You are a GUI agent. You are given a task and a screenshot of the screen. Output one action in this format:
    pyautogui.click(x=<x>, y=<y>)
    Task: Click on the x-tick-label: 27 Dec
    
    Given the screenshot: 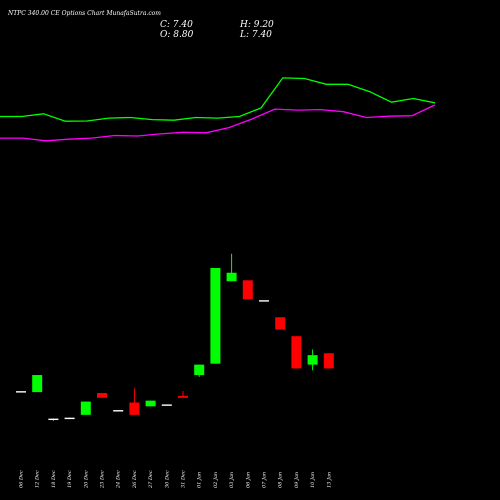 What is the action you would take?
    pyautogui.click(x=151, y=479)
    